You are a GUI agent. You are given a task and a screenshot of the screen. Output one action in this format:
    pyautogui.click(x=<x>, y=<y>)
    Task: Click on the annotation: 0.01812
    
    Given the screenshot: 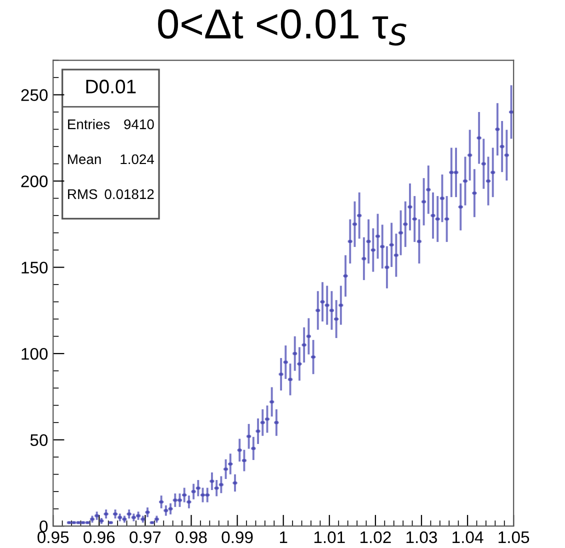 What is the action you would take?
    pyautogui.click(x=129, y=194)
    